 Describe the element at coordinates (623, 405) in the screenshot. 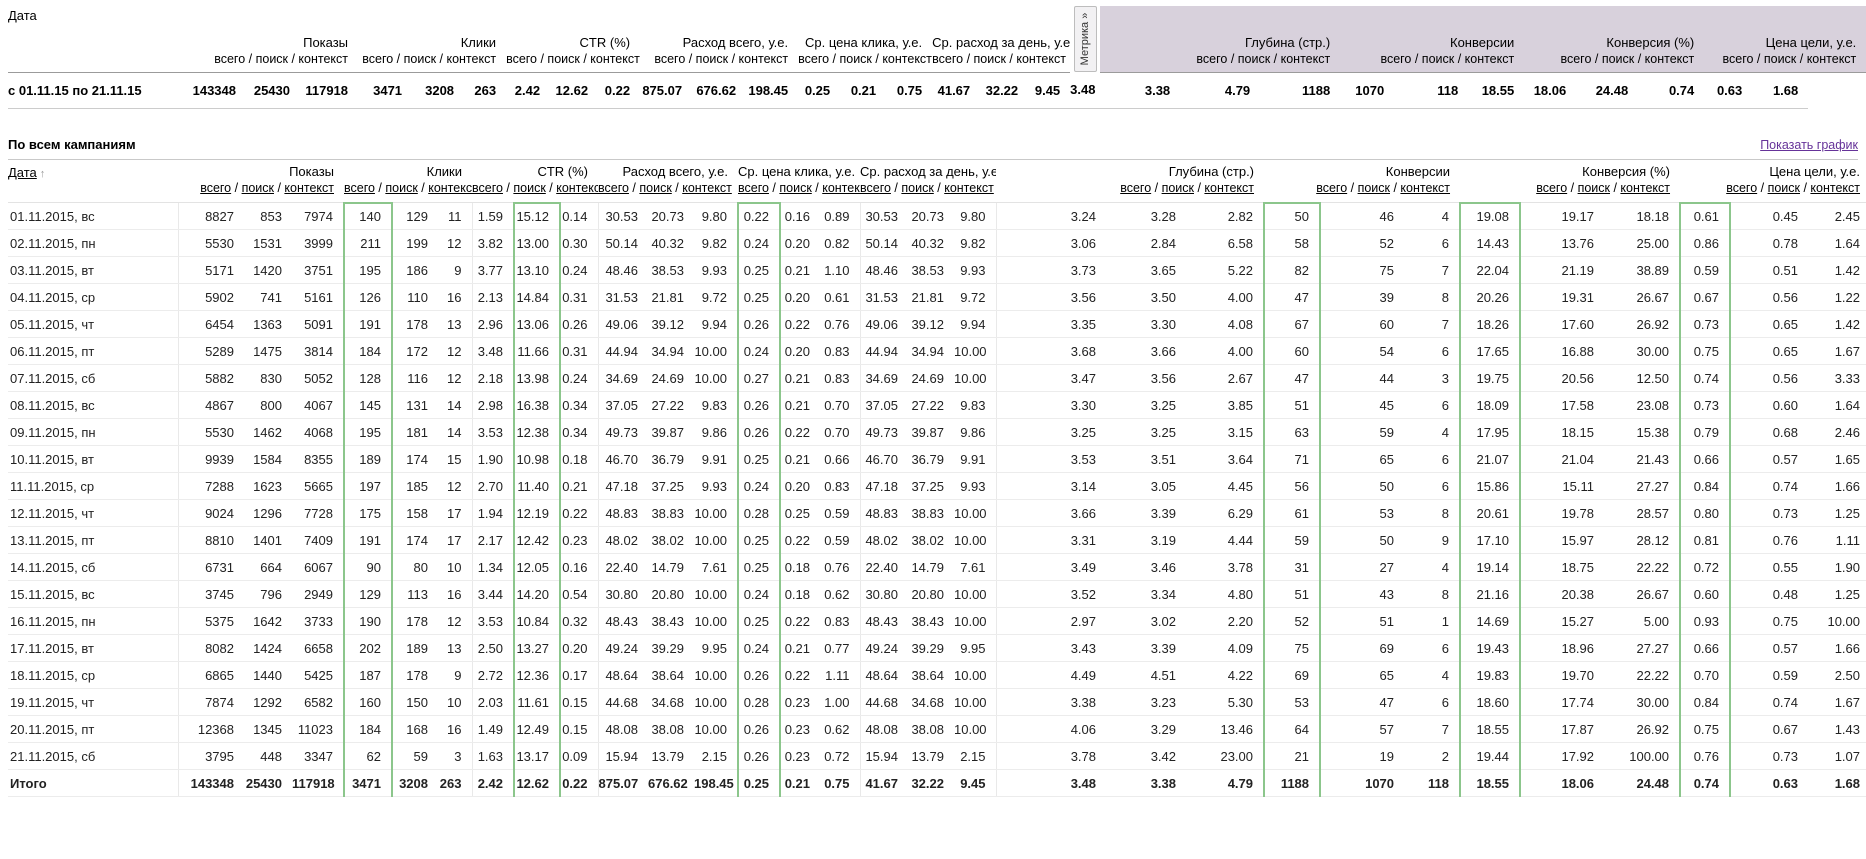

I see `value-cell: 37.05` at that location.